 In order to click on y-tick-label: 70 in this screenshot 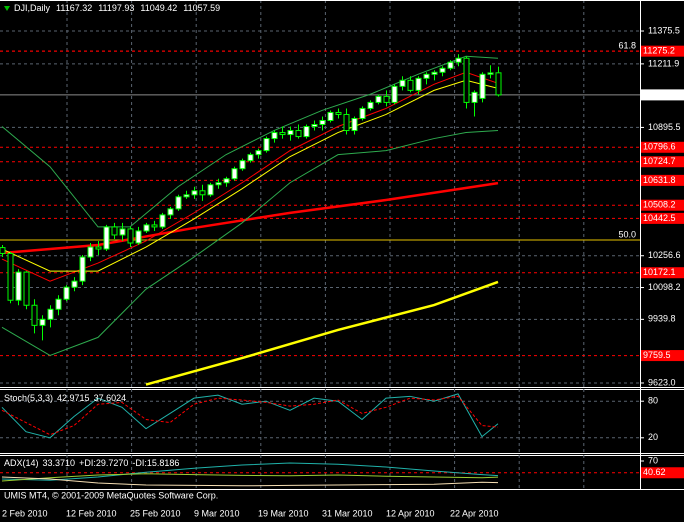, I will do `click(653, 460)`.